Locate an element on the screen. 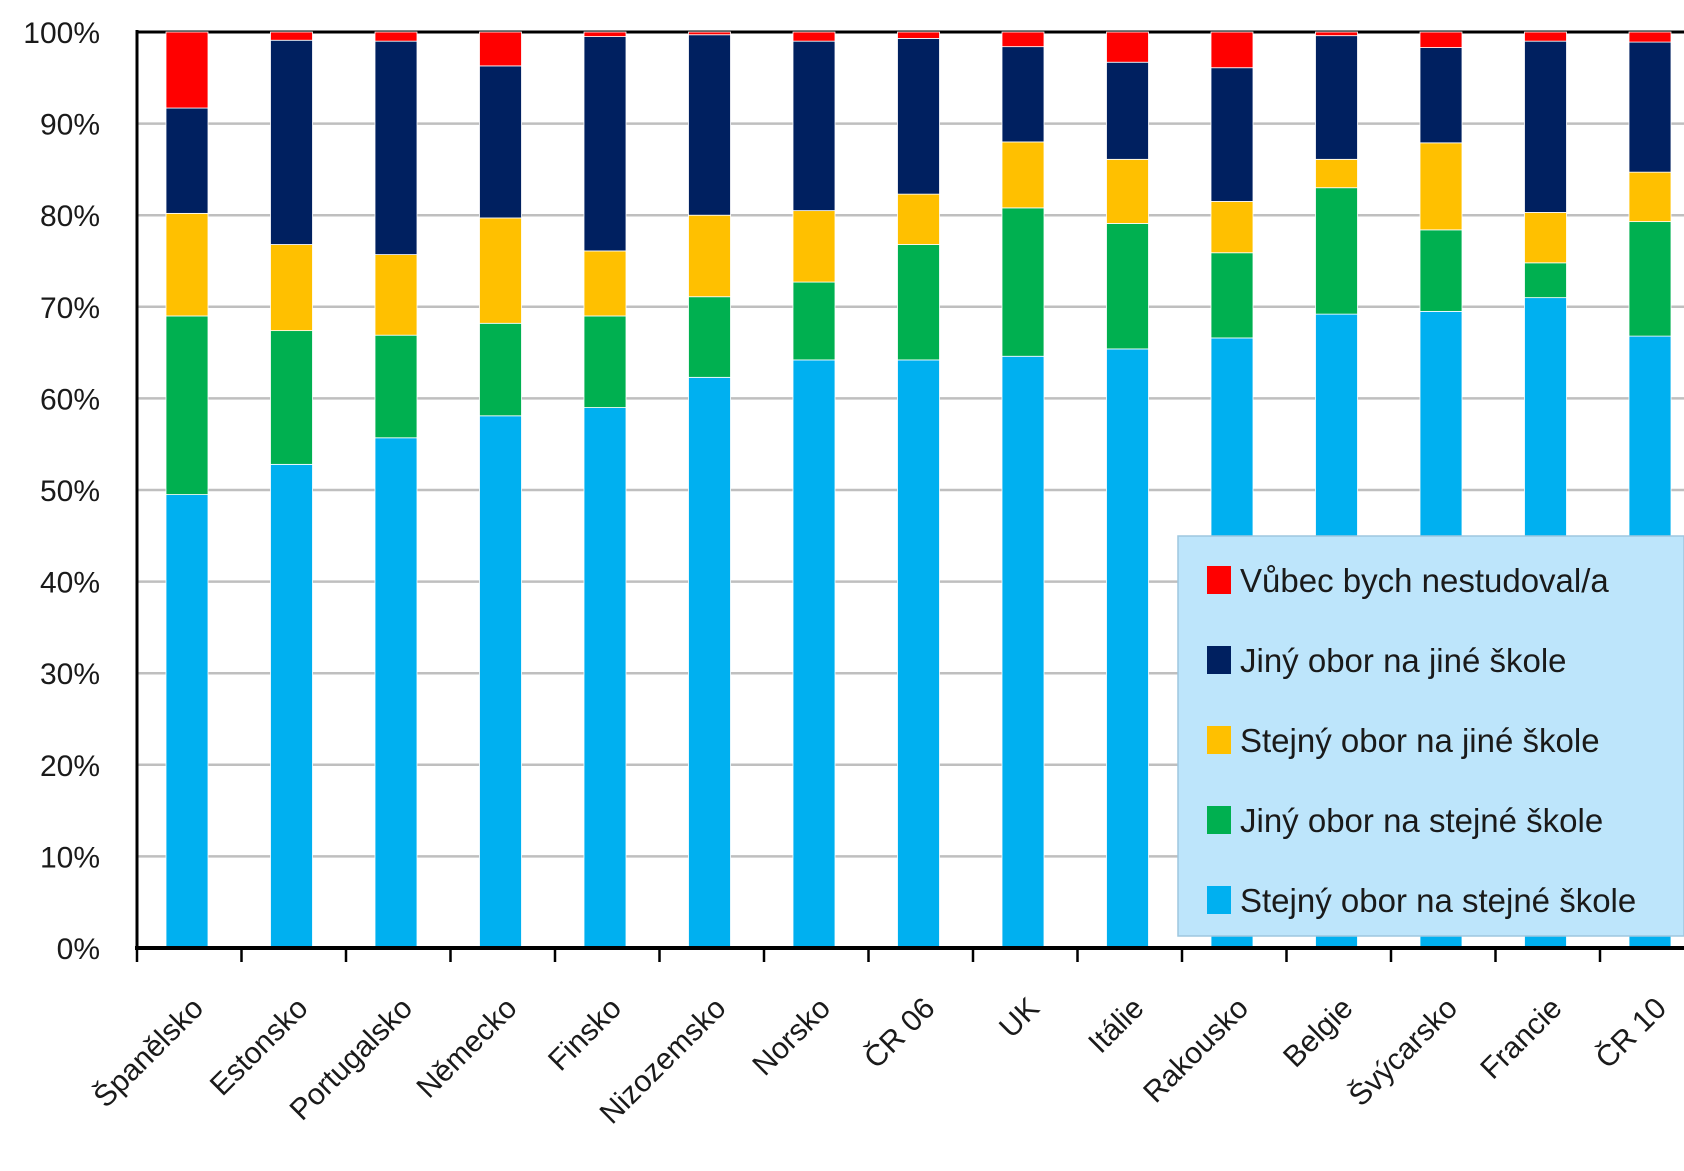 The width and height of the screenshot is (1684, 1171). y-tick-label: 20% is located at coordinates (70, 766).